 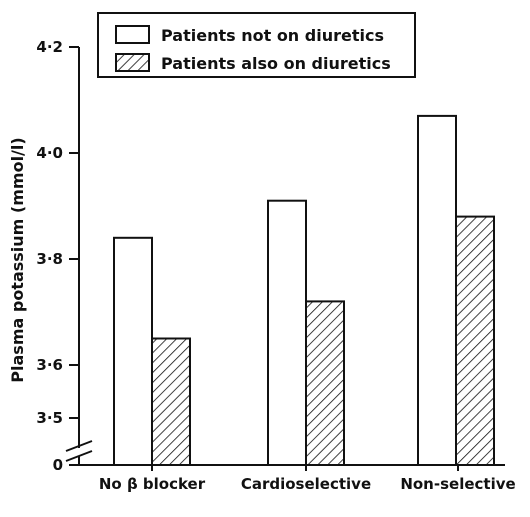 I want to click on legend-frame, so click(x=256, y=45).